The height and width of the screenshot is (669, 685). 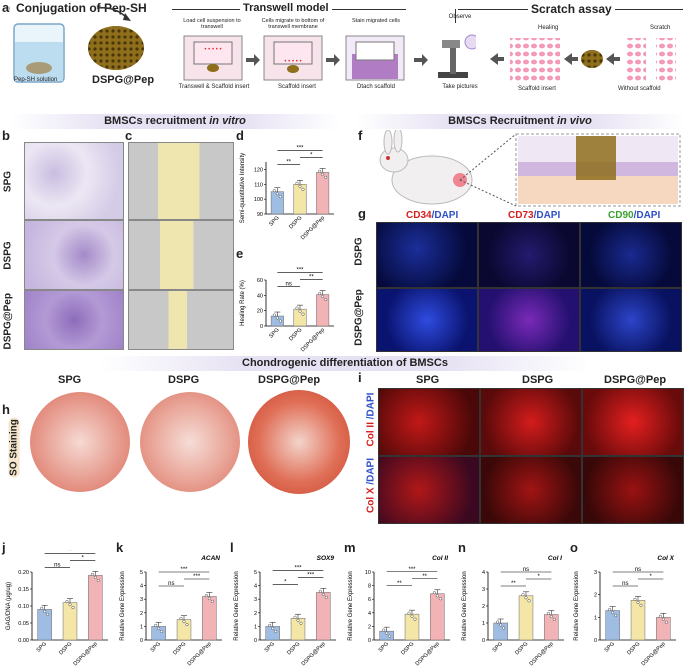 I want to click on row-label-dspgpep: DSPG@Pep, so click(x=8, y=321).